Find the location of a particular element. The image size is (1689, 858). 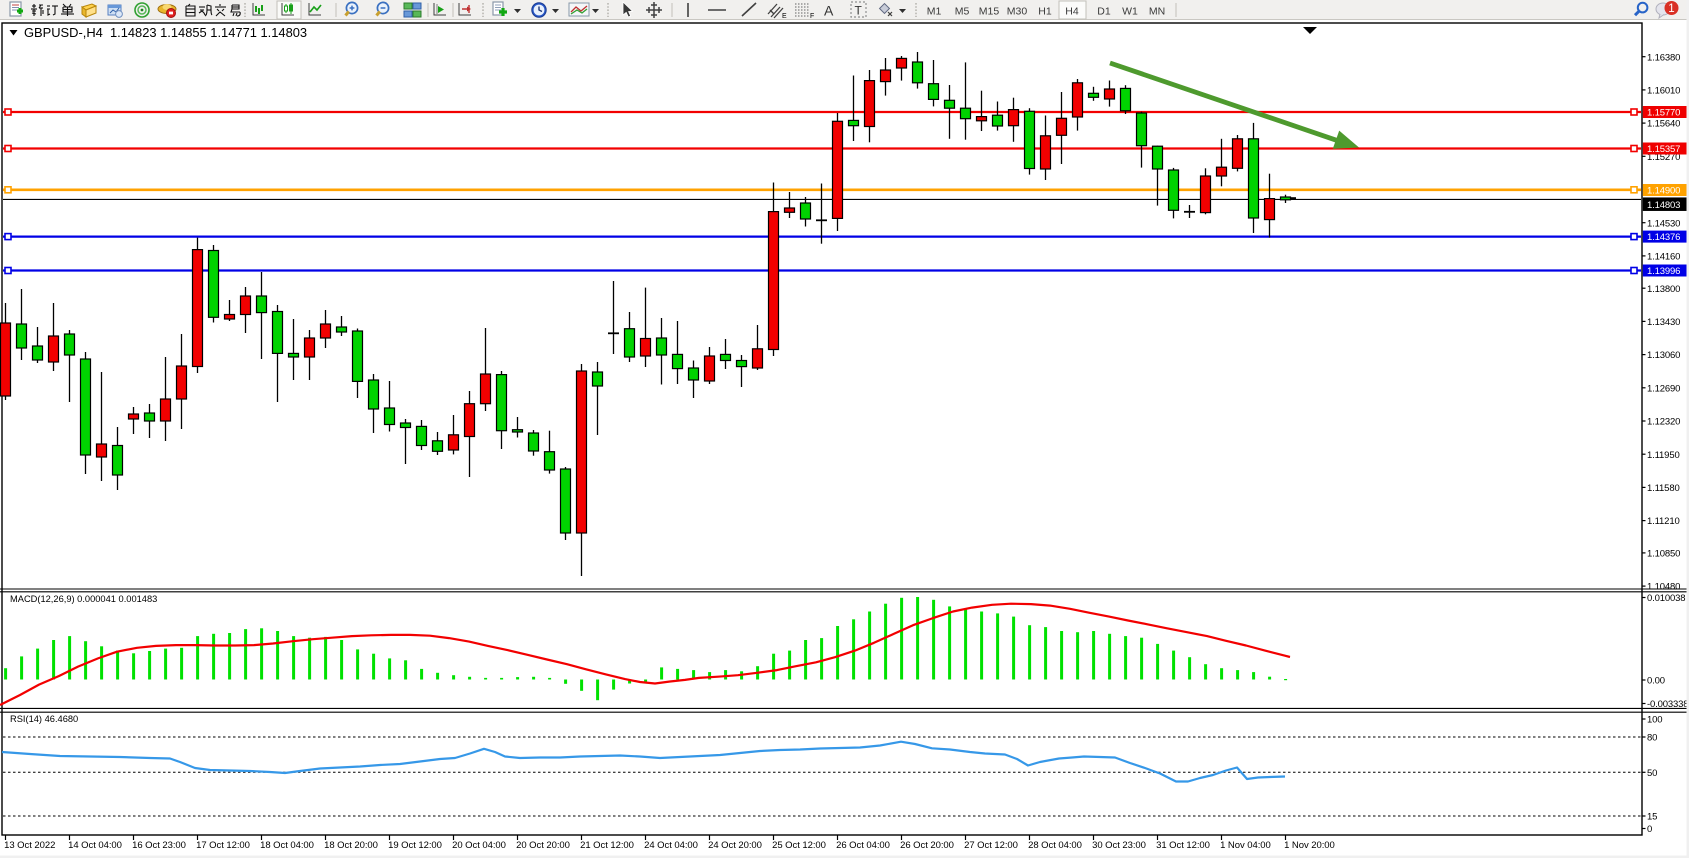

svg-text: 0.00 is located at coordinates (1656, 681).